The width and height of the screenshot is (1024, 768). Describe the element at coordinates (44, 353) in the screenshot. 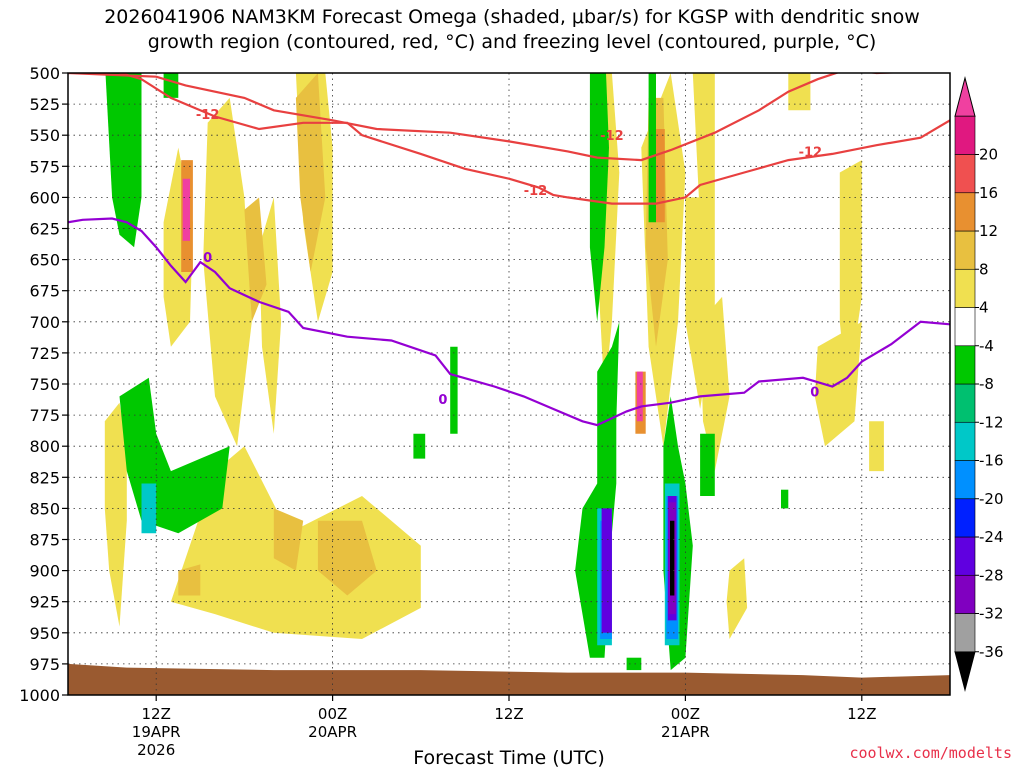

I see `y-tick-label: 725` at that location.